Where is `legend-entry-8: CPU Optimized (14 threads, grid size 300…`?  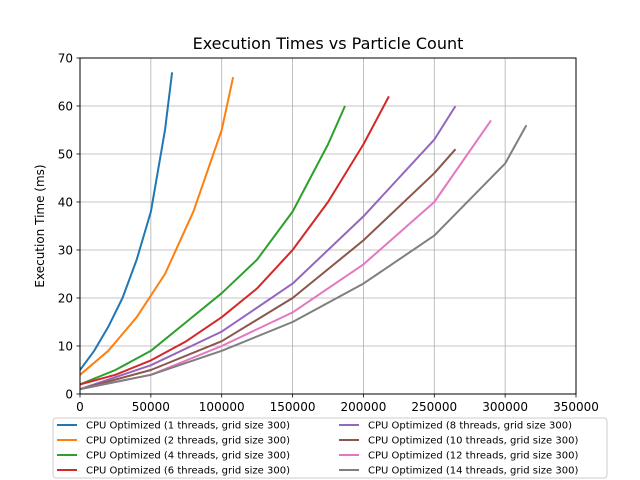 legend-entry-8: CPU Optimized (14 threads, grid size 300… is located at coordinates (473, 471).